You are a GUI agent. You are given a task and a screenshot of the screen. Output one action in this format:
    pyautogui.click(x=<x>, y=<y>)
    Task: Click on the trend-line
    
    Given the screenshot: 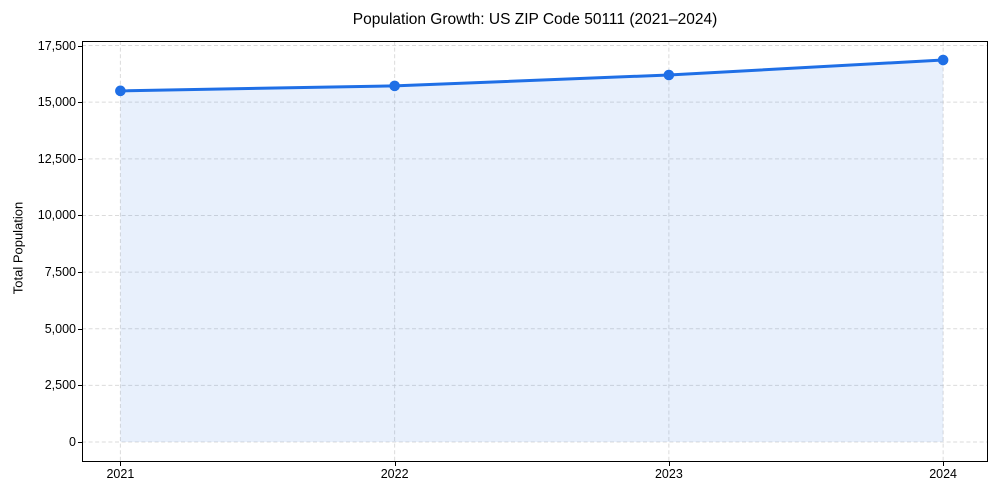 What is the action you would take?
    pyautogui.click(x=531, y=75)
    